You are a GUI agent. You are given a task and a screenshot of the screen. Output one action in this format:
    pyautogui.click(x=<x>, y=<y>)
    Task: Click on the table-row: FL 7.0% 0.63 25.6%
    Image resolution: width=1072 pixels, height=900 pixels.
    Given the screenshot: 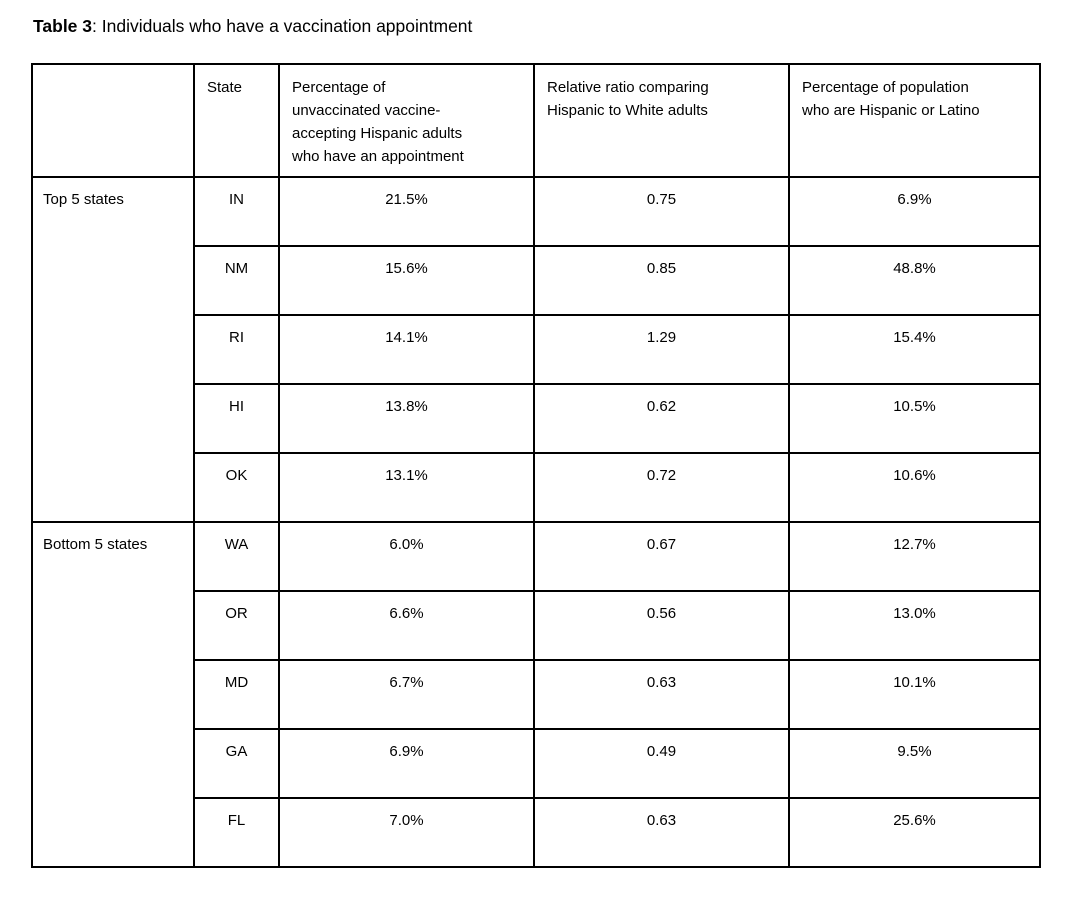 What is the action you would take?
    pyautogui.click(x=536, y=832)
    